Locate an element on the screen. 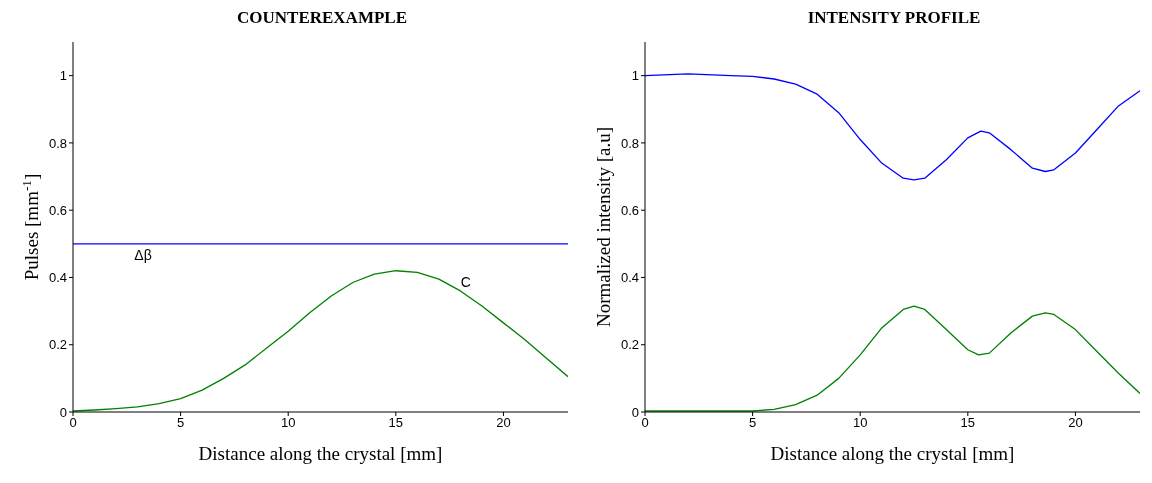 This screenshot has width=1152, height=483. y-axis-title: Normalized intensity [a.u] is located at coordinates (603, 227).